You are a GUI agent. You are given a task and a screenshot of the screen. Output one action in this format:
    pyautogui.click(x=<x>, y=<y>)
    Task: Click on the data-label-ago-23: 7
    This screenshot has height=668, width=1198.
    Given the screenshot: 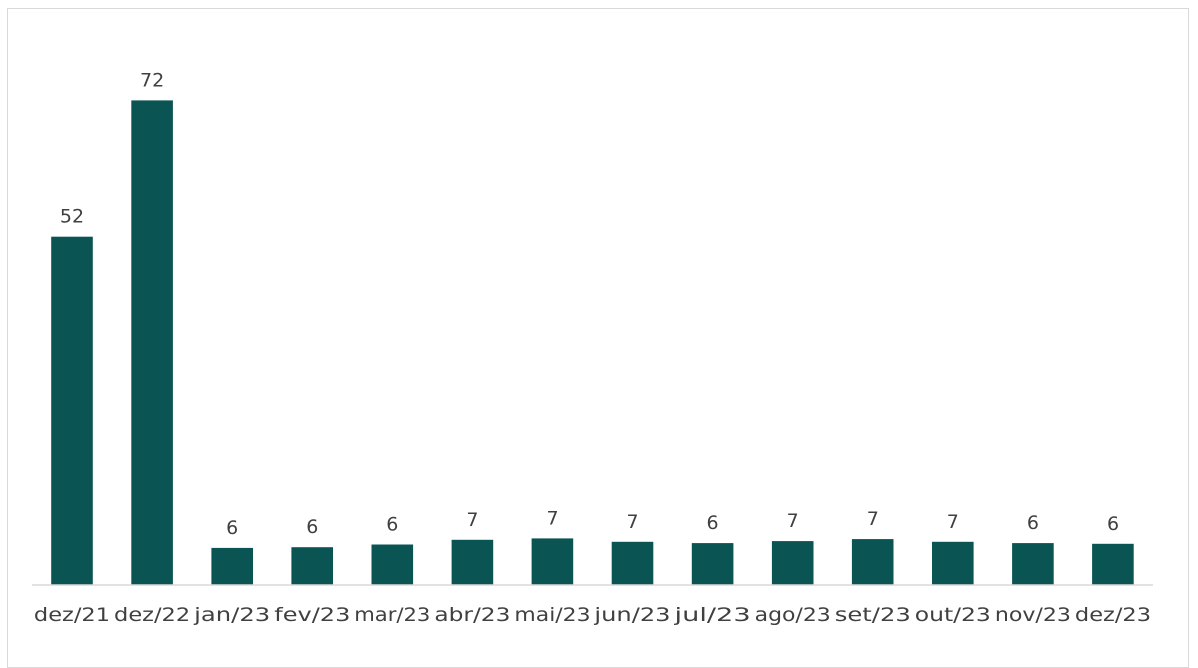 What is the action you would take?
    pyautogui.click(x=793, y=521)
    